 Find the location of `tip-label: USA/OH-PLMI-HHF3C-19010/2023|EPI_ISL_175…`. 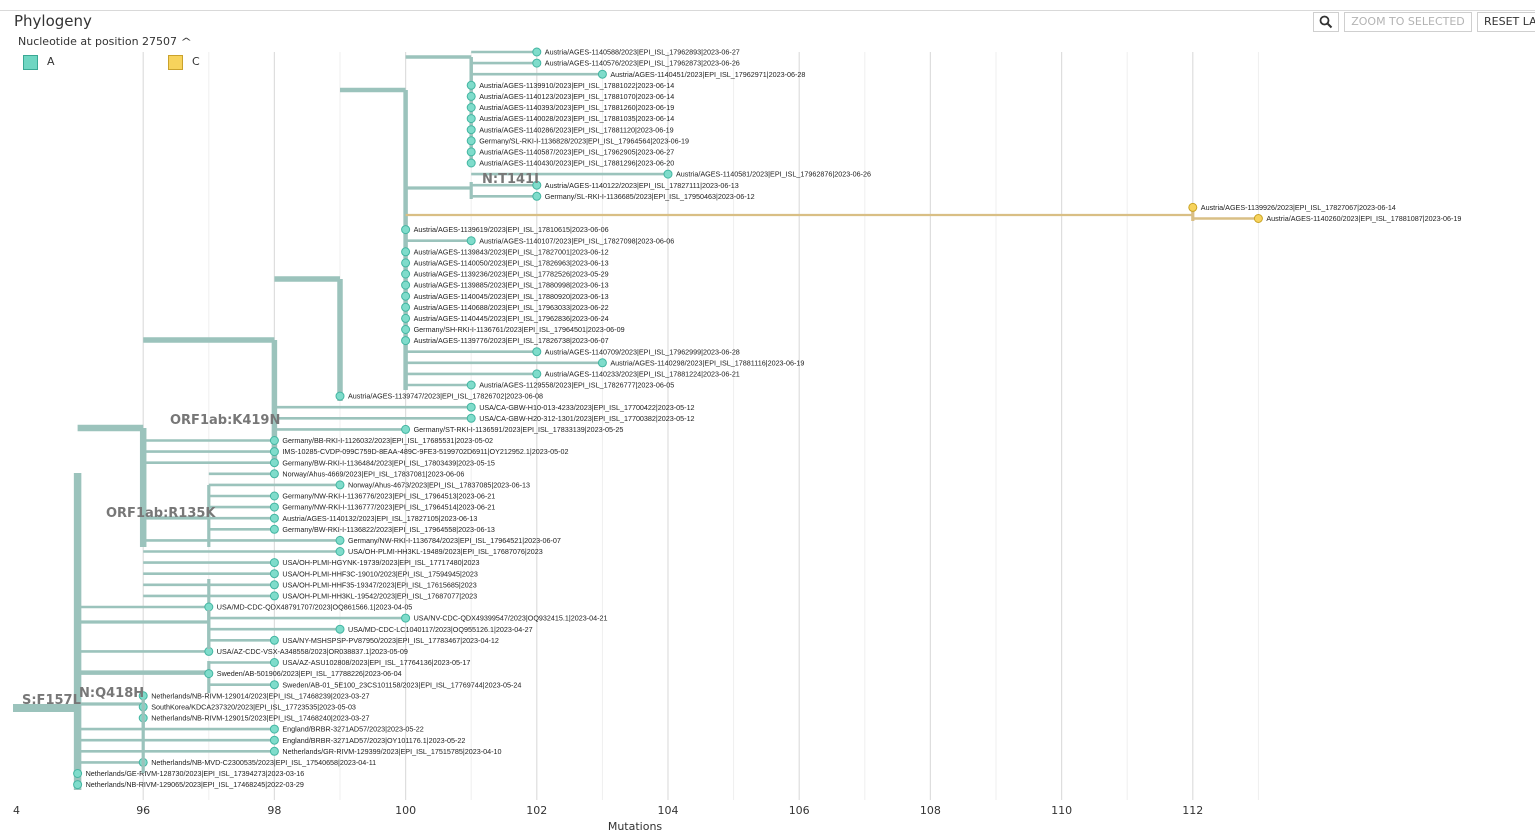

tip-label: USA/OH-PLMI-HHF3C-19010/2023|EPI_ISL_175… is located at coordinates (380, 573).